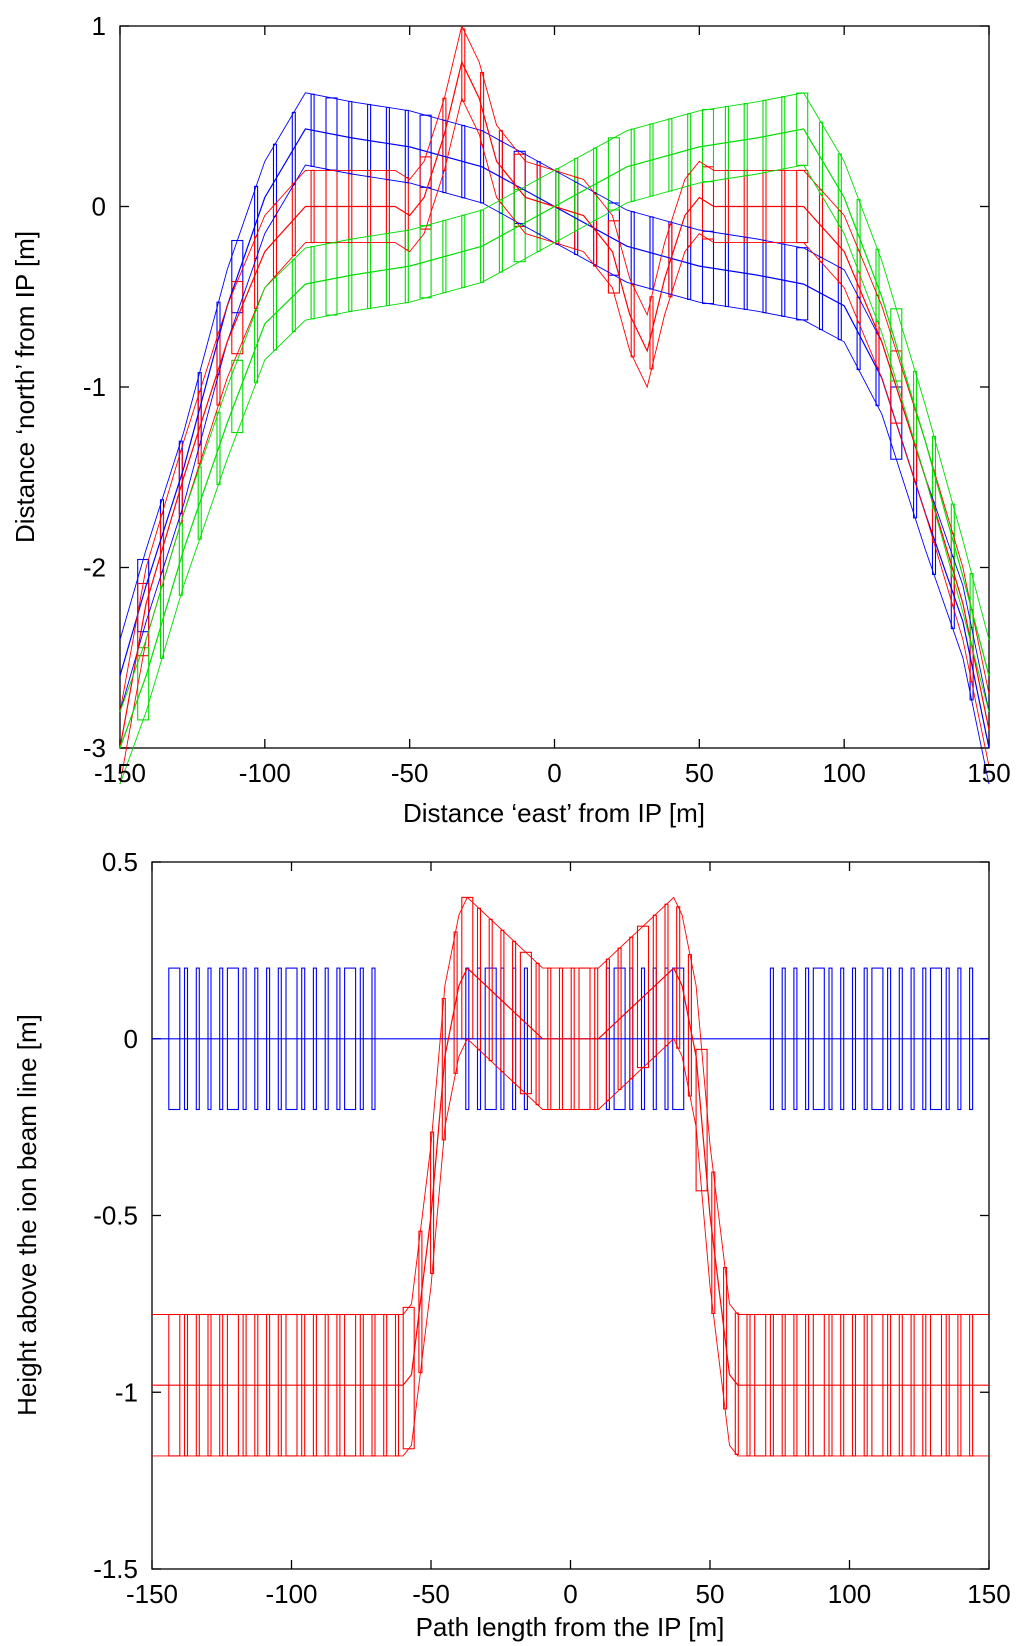  I want to click on bottom-x-tick-label: 100, so click(849, 1594).